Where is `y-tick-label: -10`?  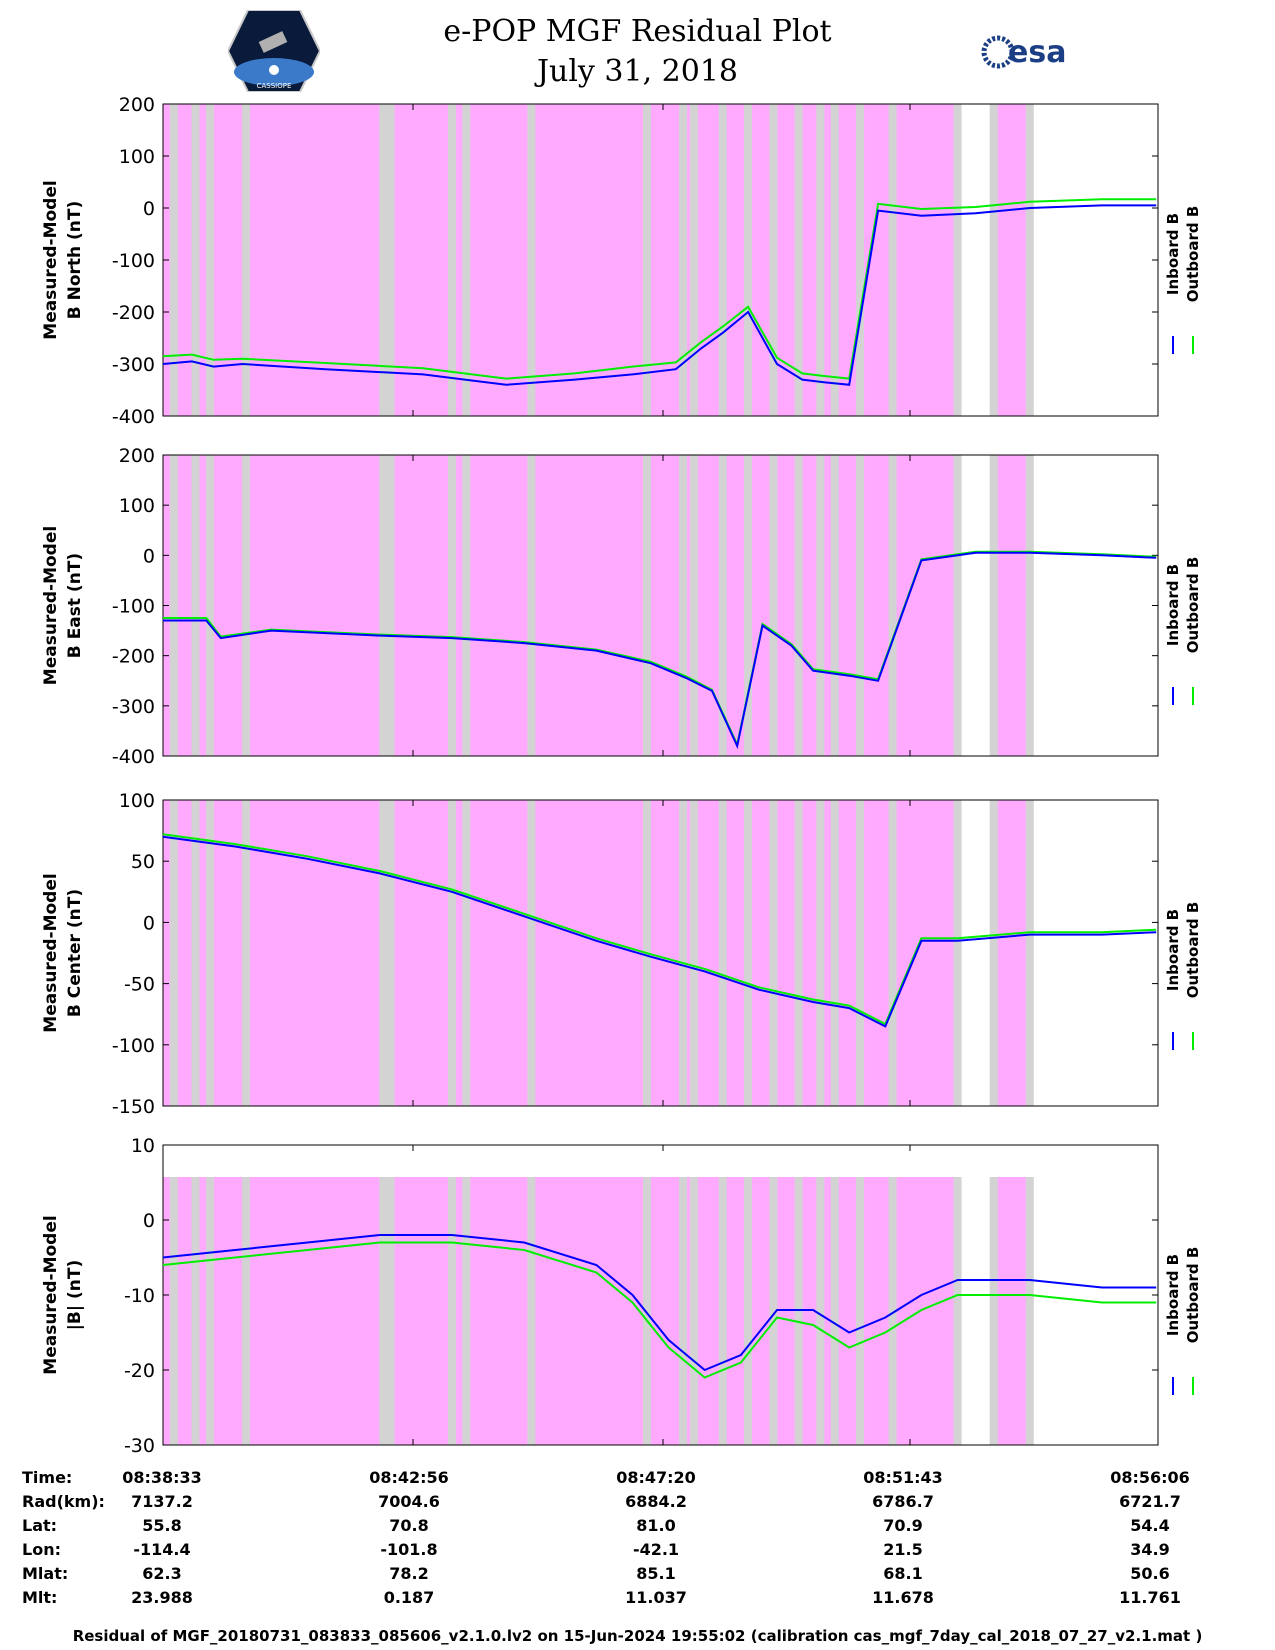
y-tick-label: -10 is located at coordinates (139, 1296).